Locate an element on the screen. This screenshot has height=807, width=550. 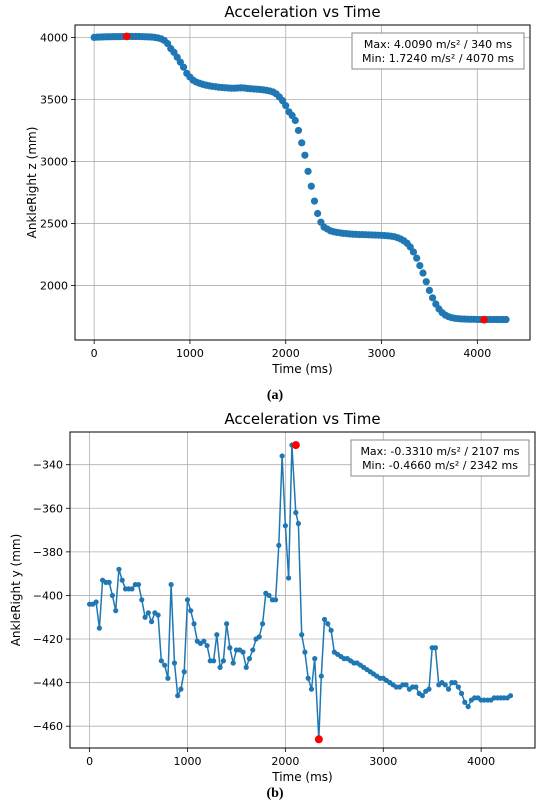
annotation-max: Max: -0.3310 m/s² / 2107 ms is located at coordinates (439, 451).